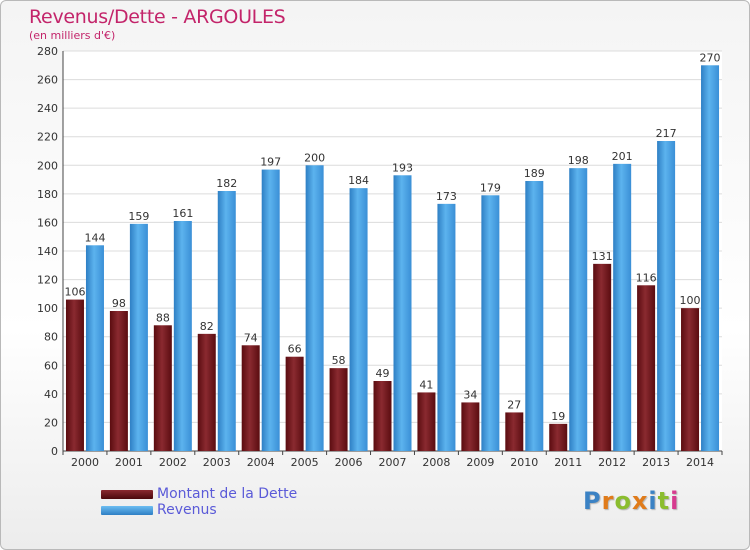 This screenshot has width=750, height=550. Describe the element at coordinates (470, 394) in the screenshot. I see `debt-data-label: 34` at that location.